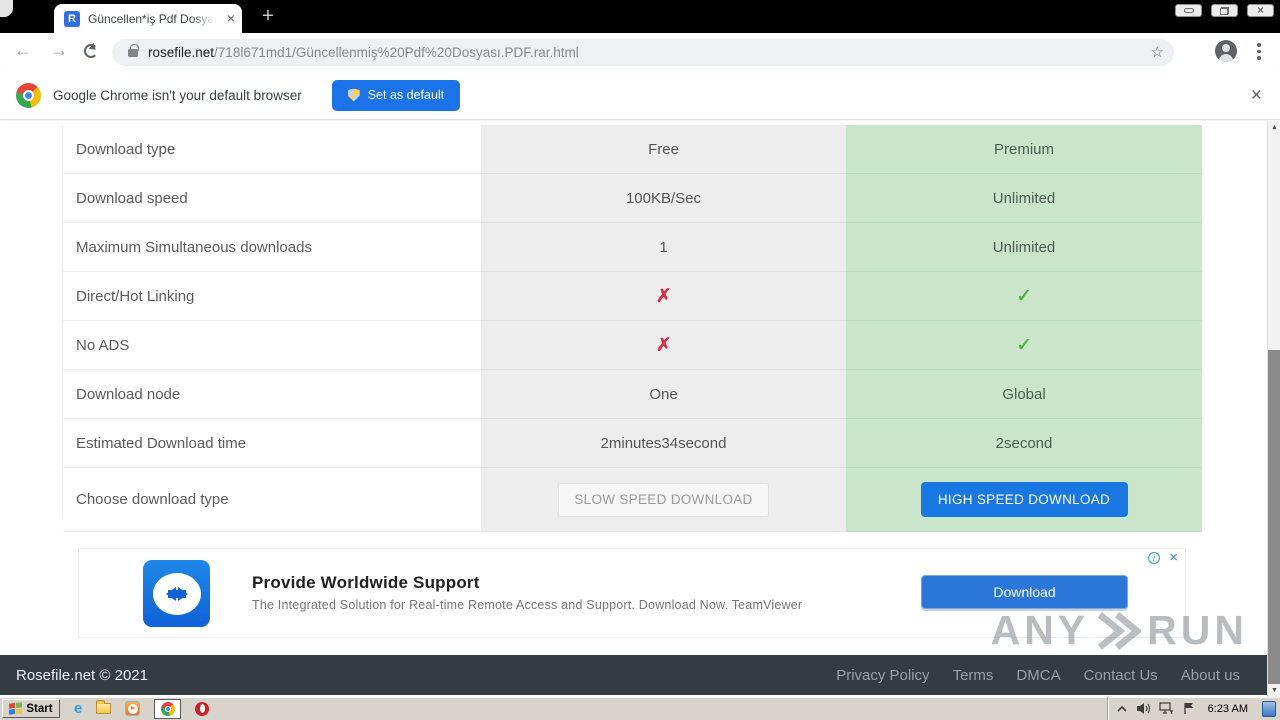 The width and height of the screenshot is (1280, 720). Describe the element at coordinates (1189, 708) in the screenshot. I see `action-center-flag-icon` at that location.